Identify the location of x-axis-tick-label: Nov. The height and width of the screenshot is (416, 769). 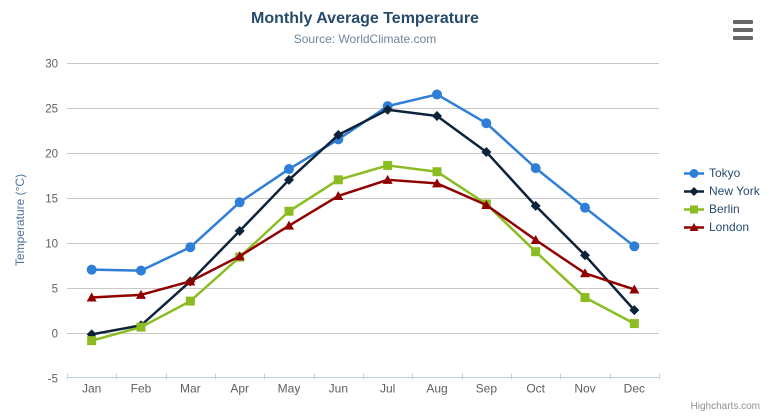
(584, 389).